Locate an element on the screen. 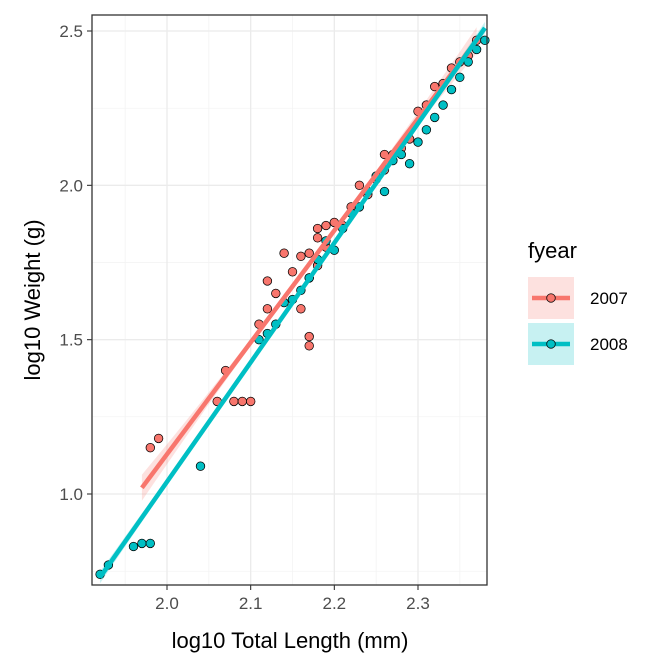  legend: fyear 2007 2008 is located at coordinates (578, 301).